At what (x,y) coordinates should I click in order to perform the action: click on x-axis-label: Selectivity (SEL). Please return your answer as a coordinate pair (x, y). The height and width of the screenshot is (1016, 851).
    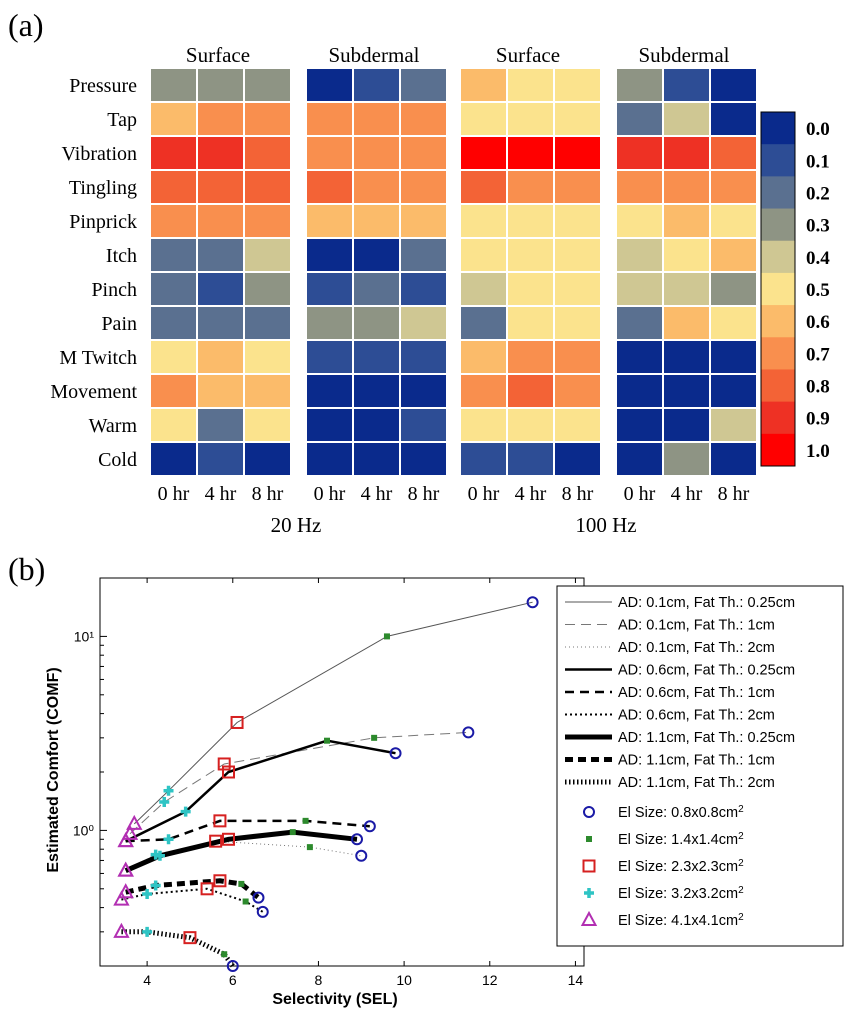
    Looking at the image, I should click on (334, 999).